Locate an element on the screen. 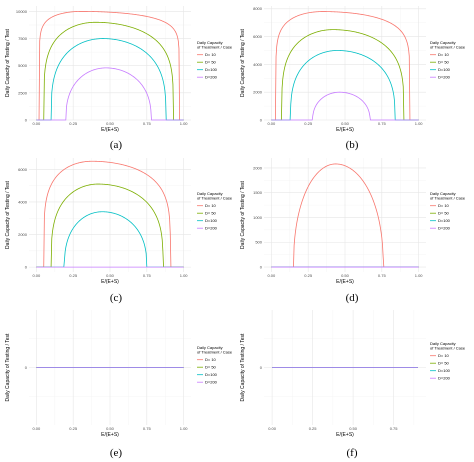  y-tick-label: 2000 is located at coordinates (258, 92).